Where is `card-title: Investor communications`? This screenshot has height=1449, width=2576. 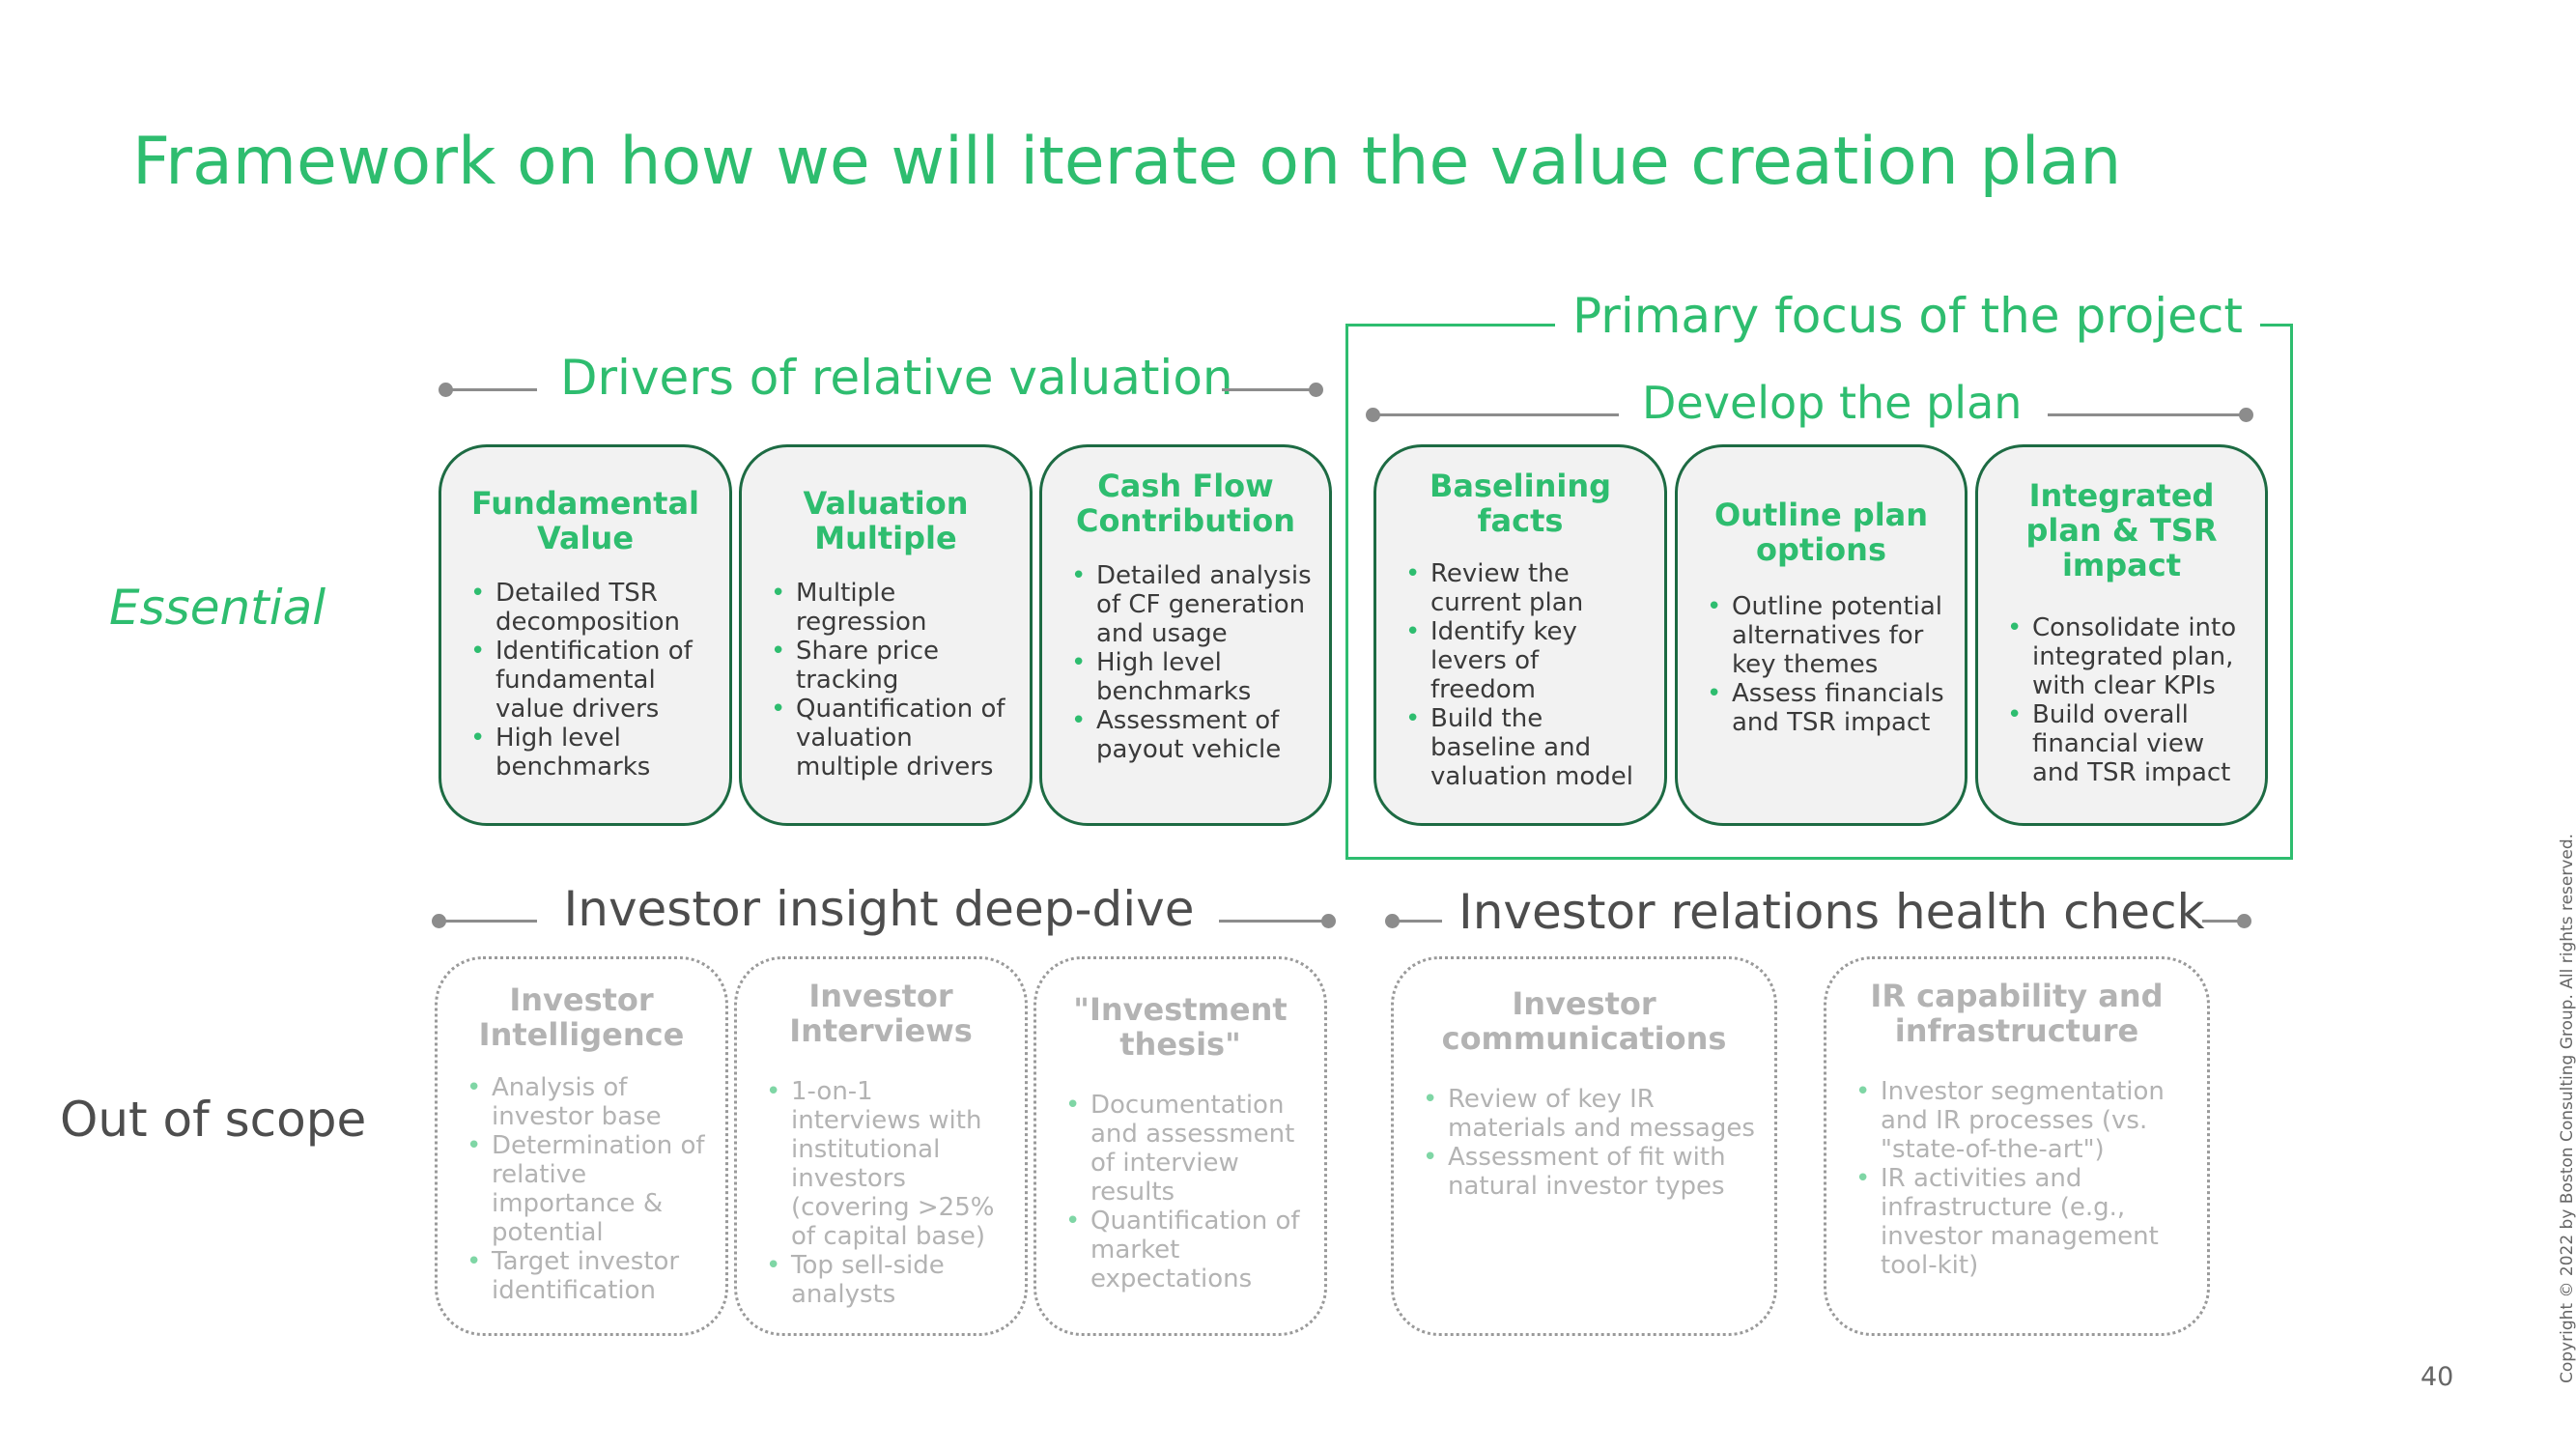 card-title: Investor communications is located at coordinates (1584, 1021).